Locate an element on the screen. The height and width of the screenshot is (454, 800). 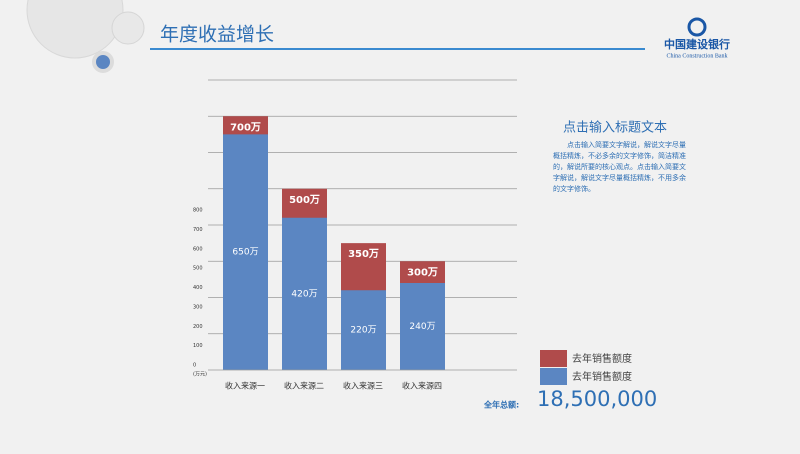
logo-cn: 中国建设银行 is located at coordinates (697, 44).